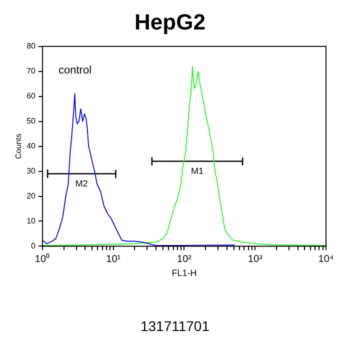 This screenshot has height=350, width=350. I want to click on y-tick-label: 50, so click(31, 121).